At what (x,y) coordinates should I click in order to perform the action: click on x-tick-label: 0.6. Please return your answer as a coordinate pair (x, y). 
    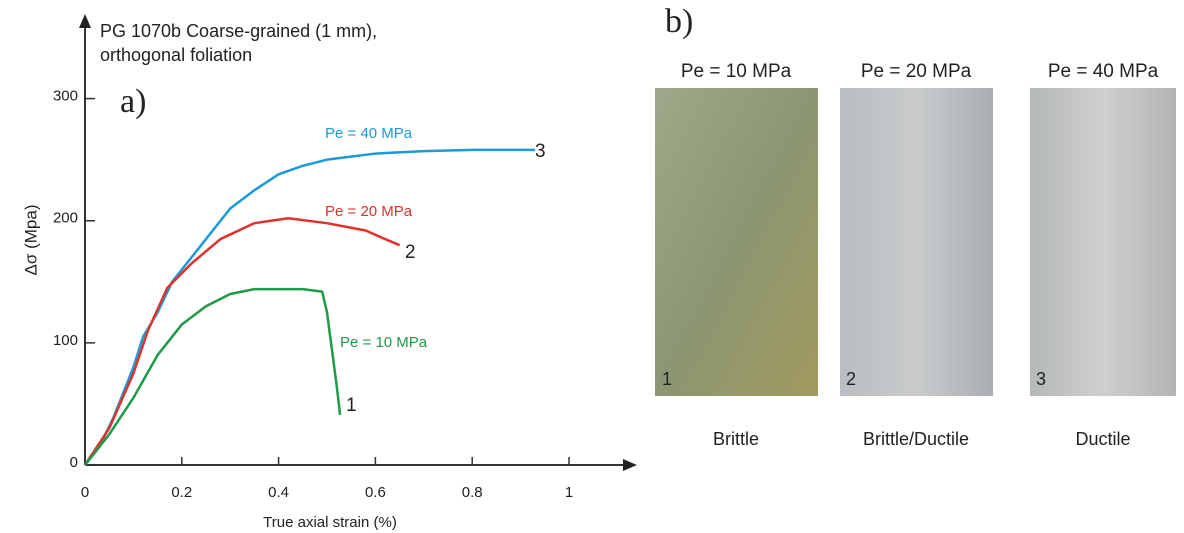
    Looking at the image, I should click on (375, 492).